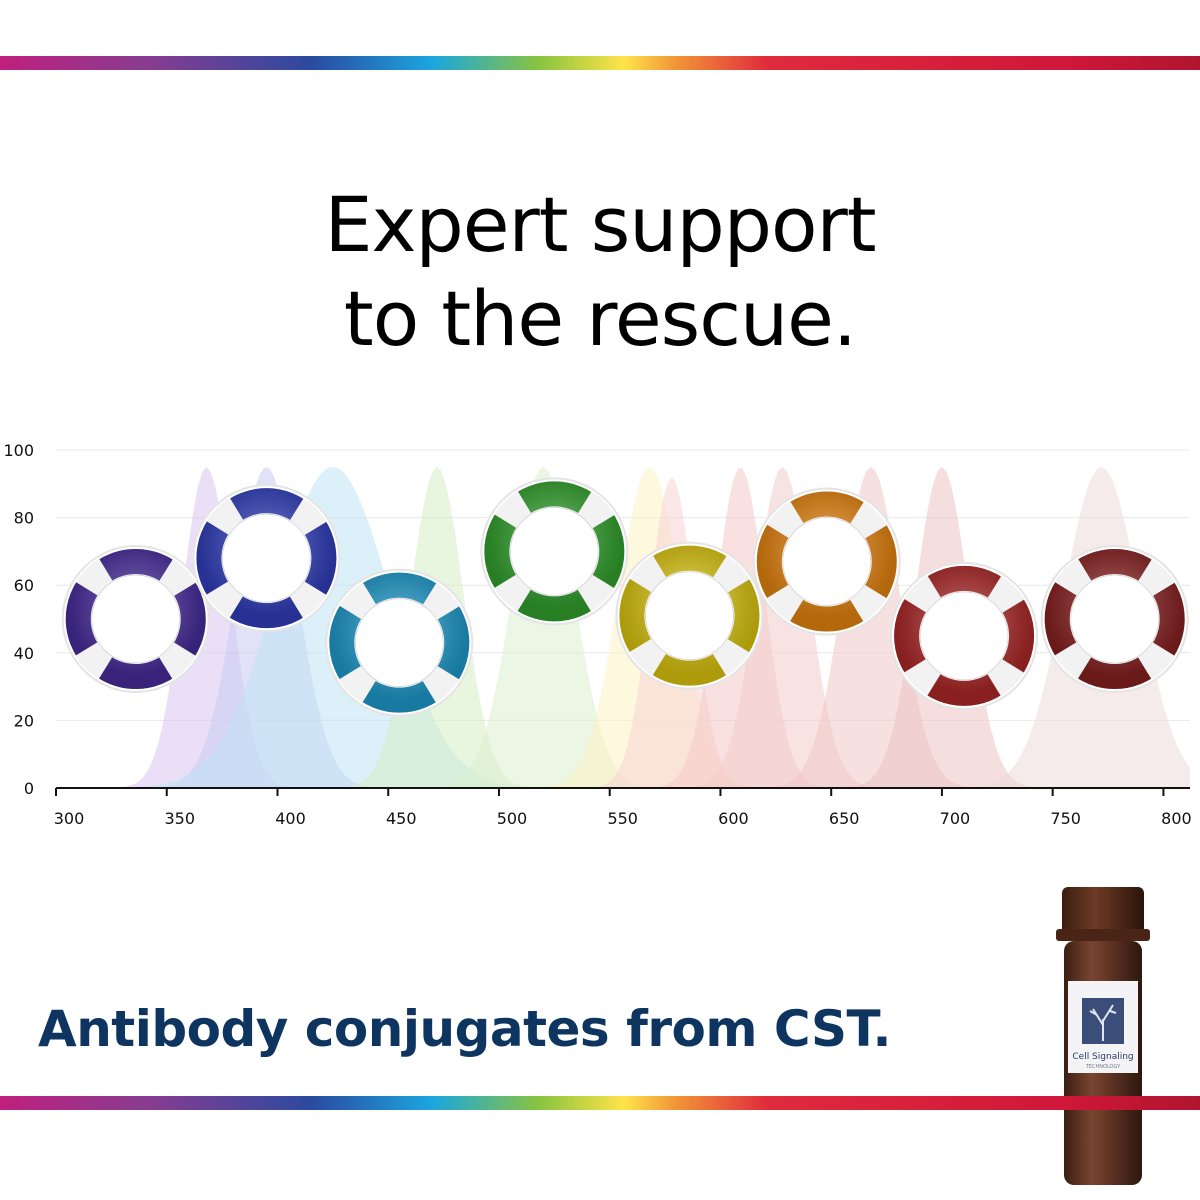 This screenshot has width=1200, height=1200. What do you see at coordinates (24, 720) in the screenshot?
I see `y-tick-label: 20` at bounding box center [24, 720].